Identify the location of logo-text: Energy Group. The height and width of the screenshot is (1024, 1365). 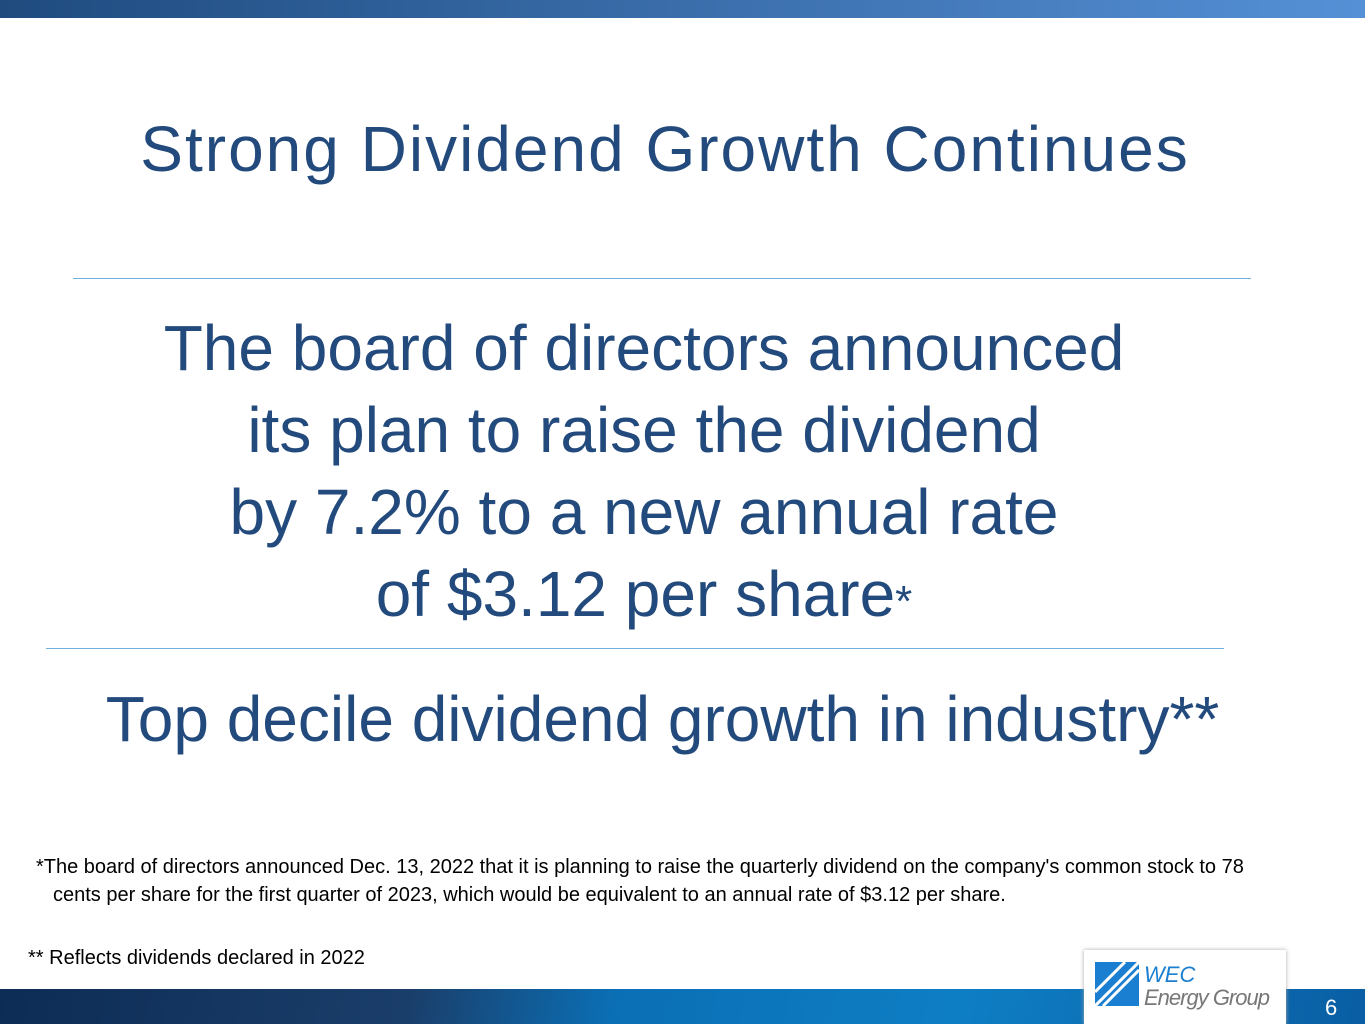
(1207, 997).